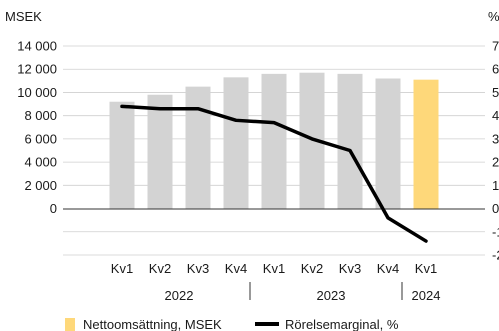 Image resolution: width=499 pixels, height=331 pixels. Describe the element at coordinates (495, 231) in the screenshot. I see `right-tick-label: -1` at that location.